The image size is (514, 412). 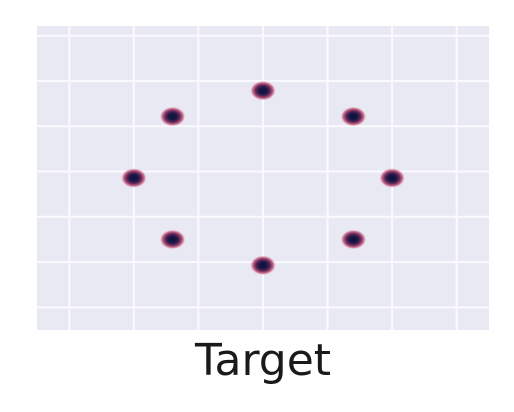 I want to click on chart-caption: Target, so click(x=262, y=360).